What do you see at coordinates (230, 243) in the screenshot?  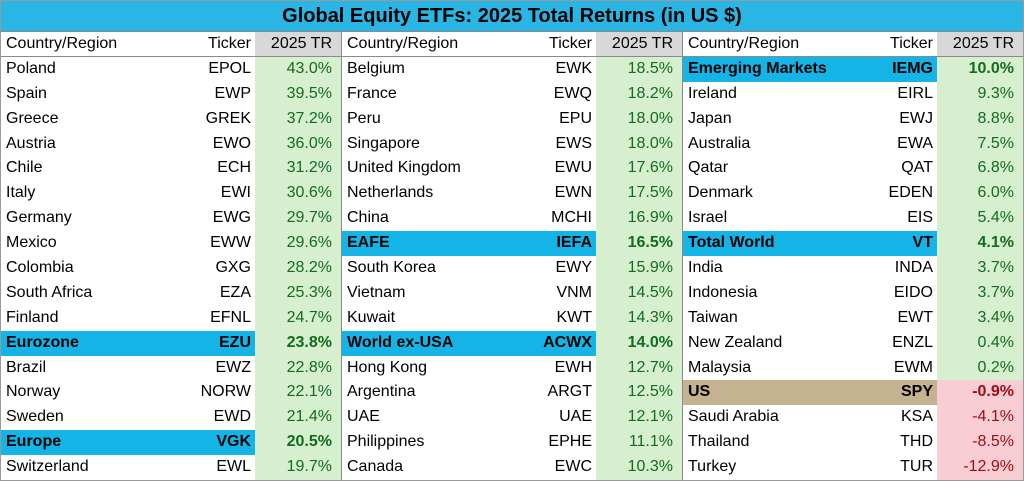 I see `cell-ticker: EWW` at bounding box center [230, 243].